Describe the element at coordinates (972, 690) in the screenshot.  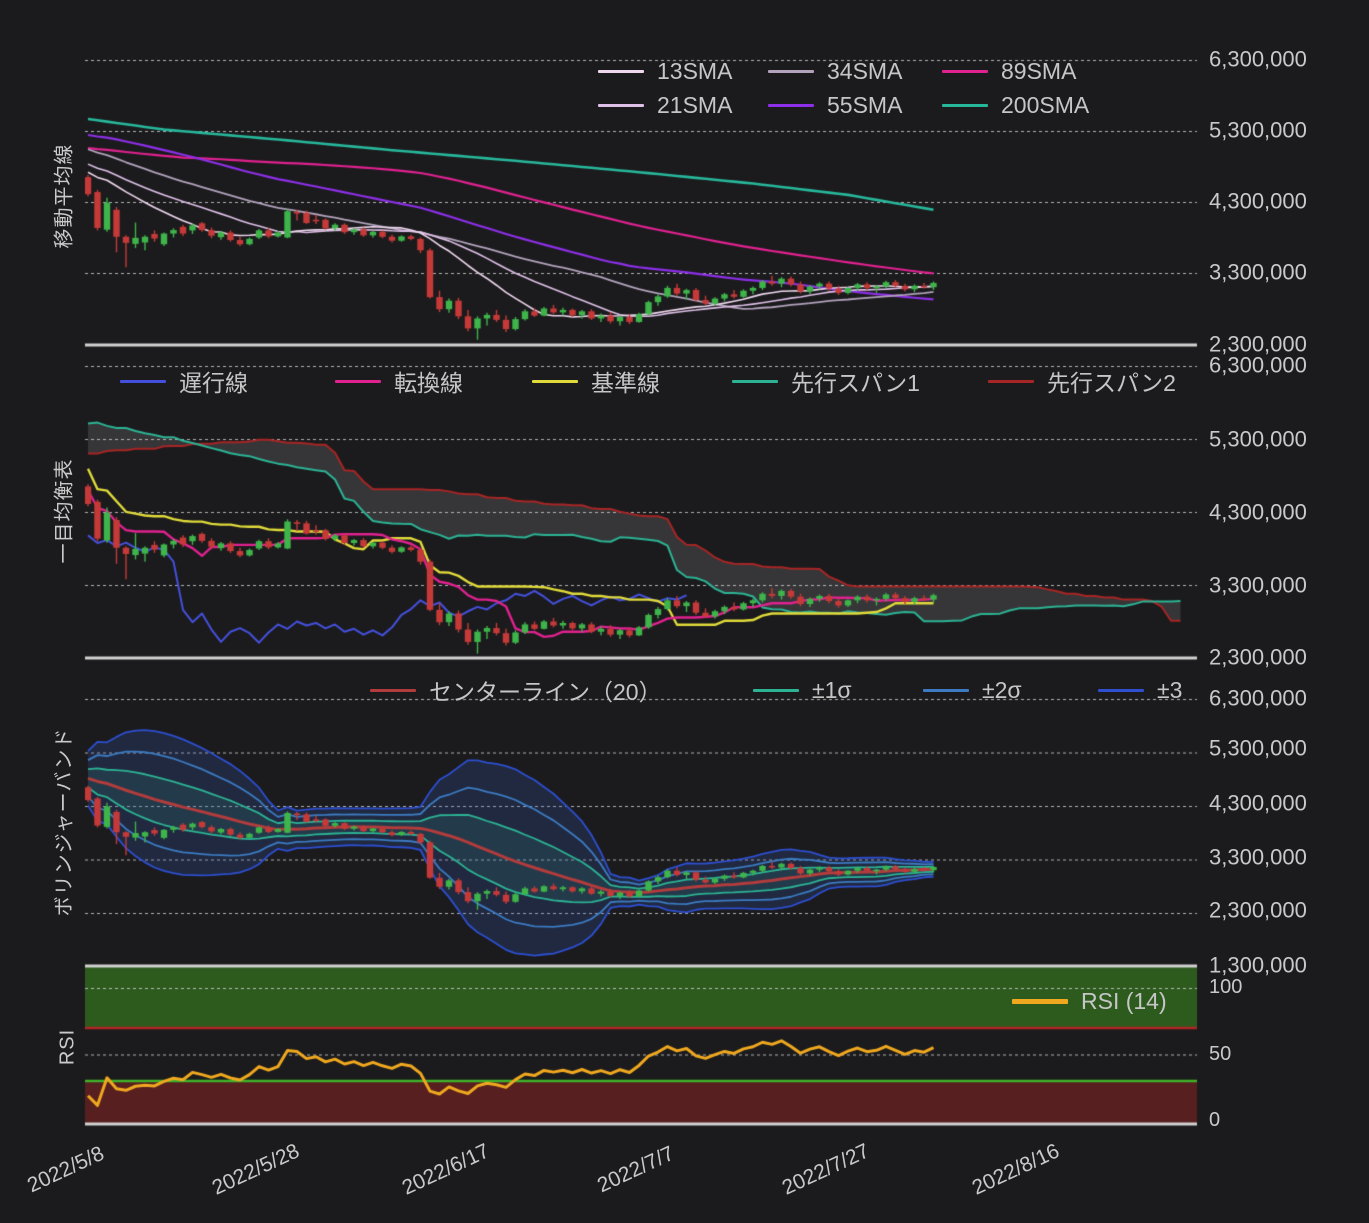
I see `legend-item-±2σ: ±2σ` at that location.